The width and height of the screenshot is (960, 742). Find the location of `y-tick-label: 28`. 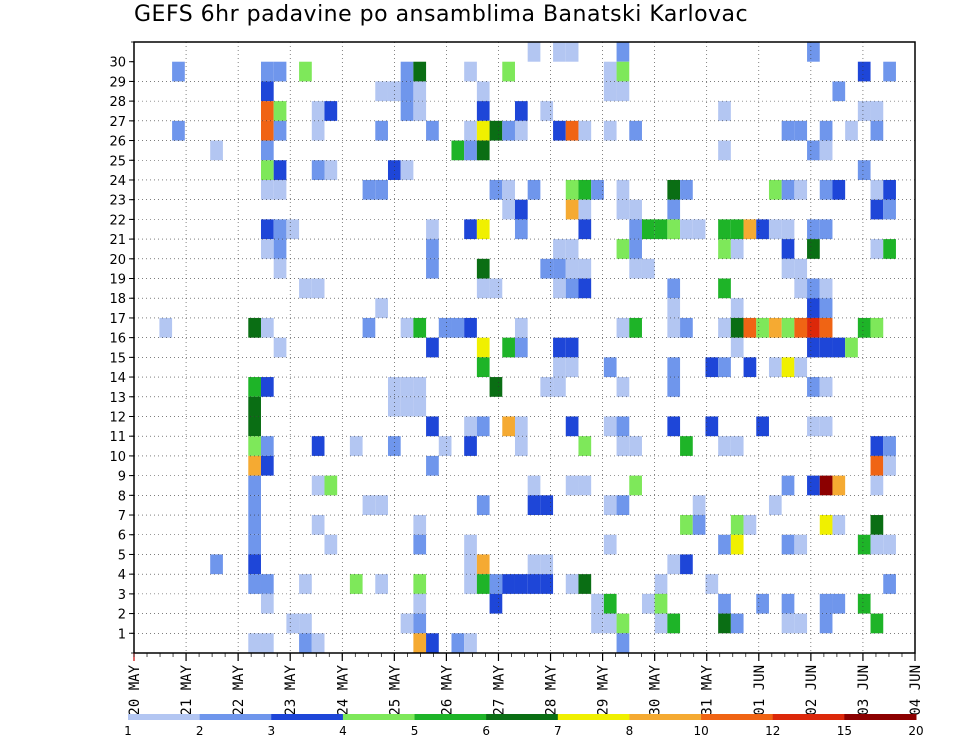

y-tick-label: 28 is located at coordinates (117, 102).